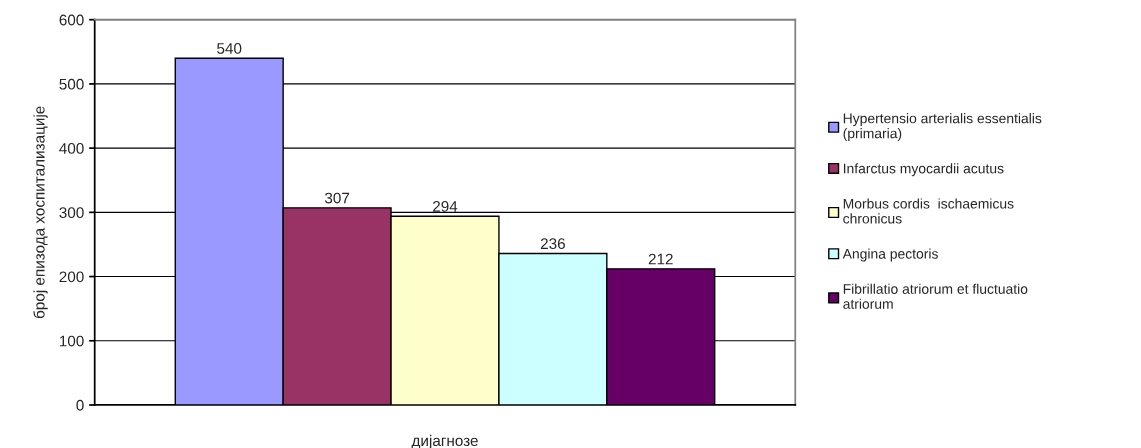 Image resolution: width=1141 pixels, height=448 pixels. What do you see at coordinates (80, 405) in the screenshot?
I see `y-tick-label: 0` at bounding box center [80, 405].